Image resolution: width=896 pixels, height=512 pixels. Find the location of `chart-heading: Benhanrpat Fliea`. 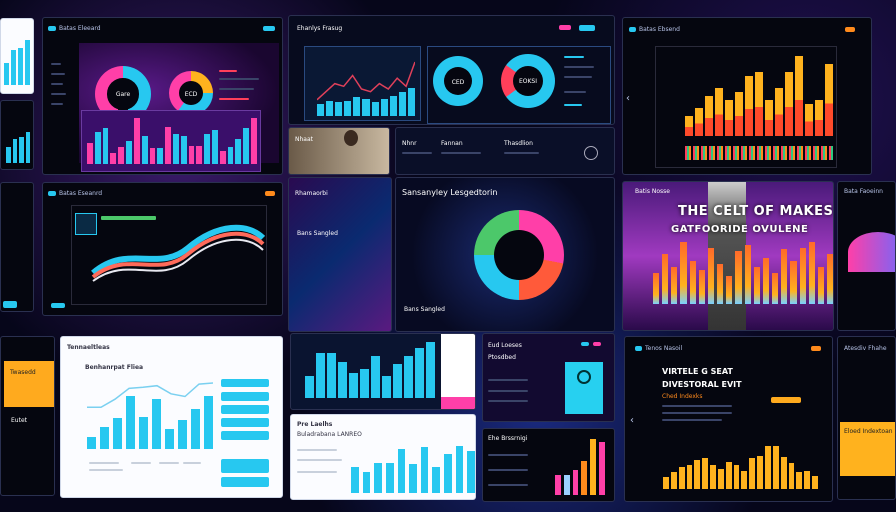

chart-heading: Benhanrpat Fliea is located at coordinates (114, 367).